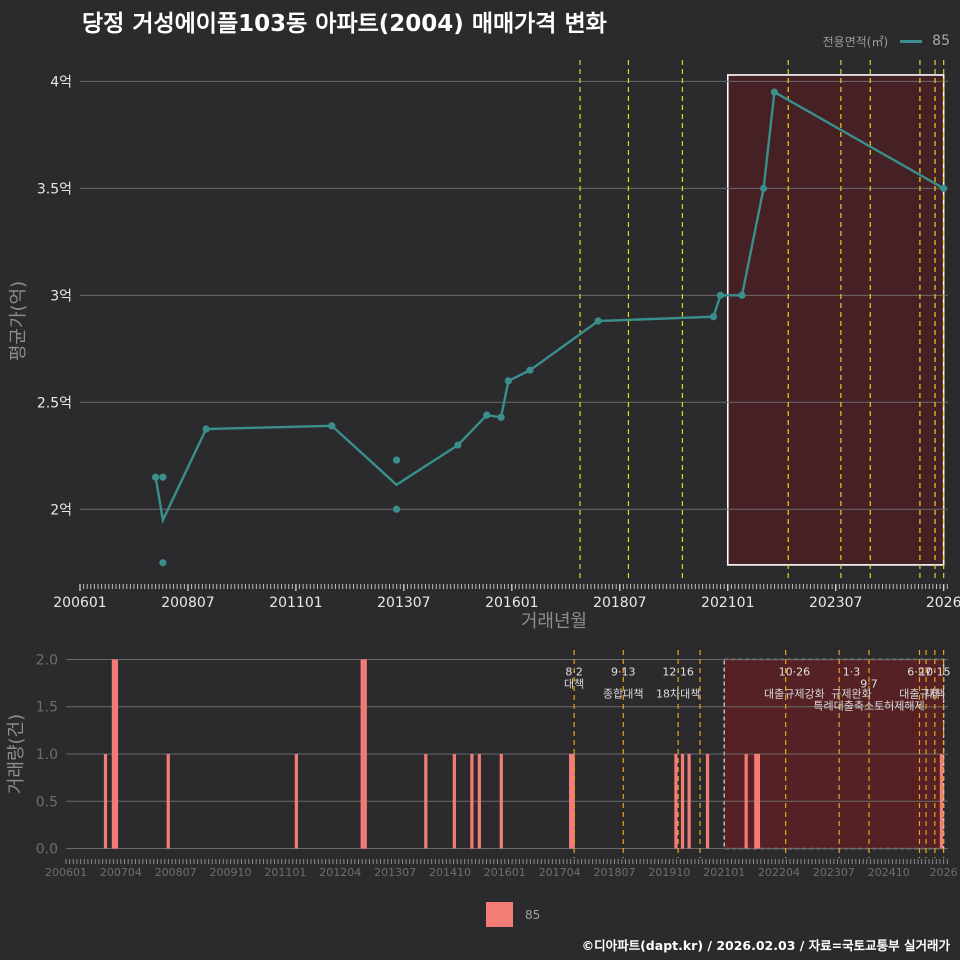 Image resolution: width=960 pixels, height=960 pixels. Describe the element at coordinates (61, 82) in the screenshot. I see `y-tick-label: 4억` at that location.